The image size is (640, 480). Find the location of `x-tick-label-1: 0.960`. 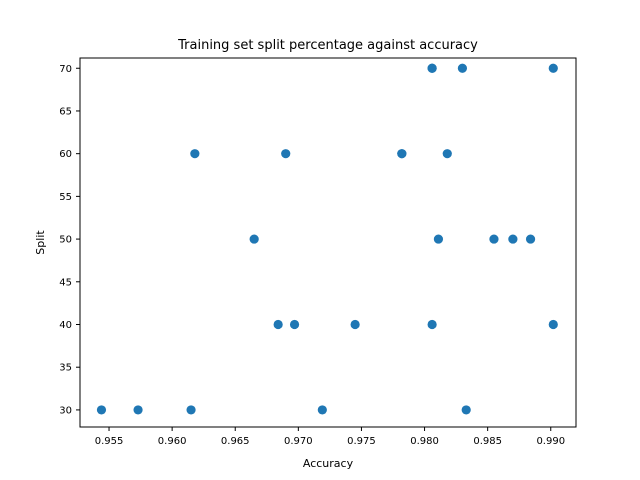

x-tick-label-1: 0.960 is located at coordinates (172, 441).